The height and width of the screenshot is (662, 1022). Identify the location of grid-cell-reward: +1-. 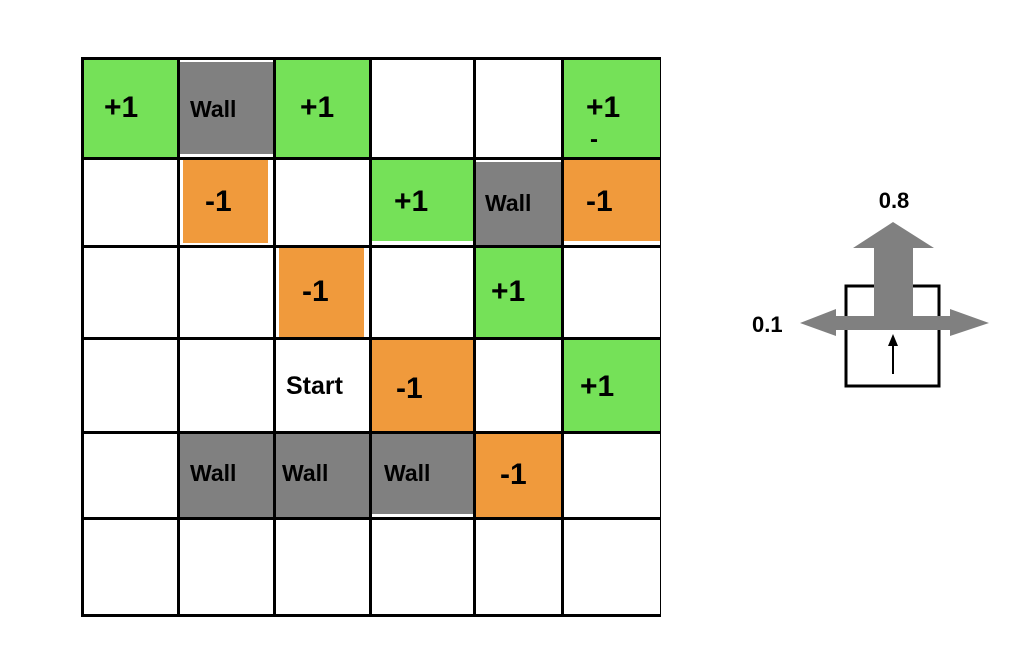
(612, 110).